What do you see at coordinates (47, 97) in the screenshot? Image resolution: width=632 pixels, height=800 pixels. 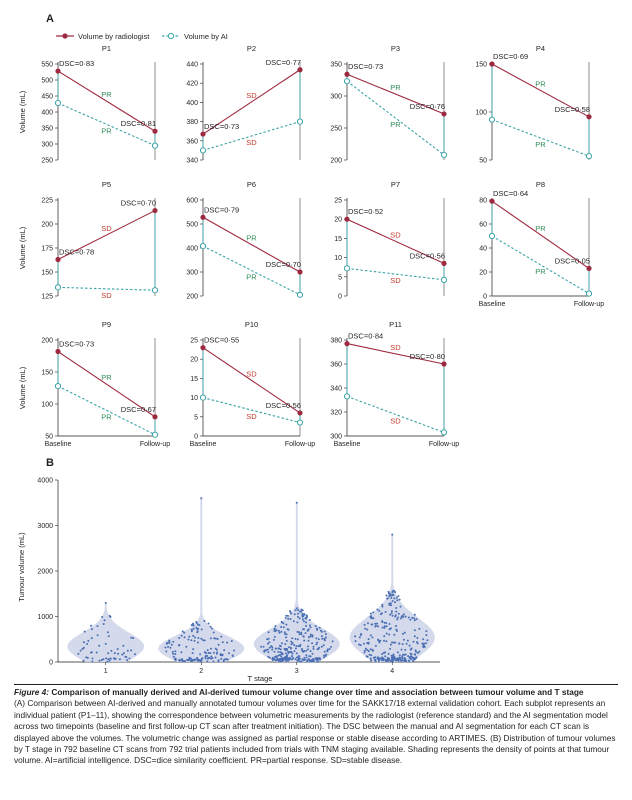 I see `y-tick-label: 450` at bounding box center [47, 97].